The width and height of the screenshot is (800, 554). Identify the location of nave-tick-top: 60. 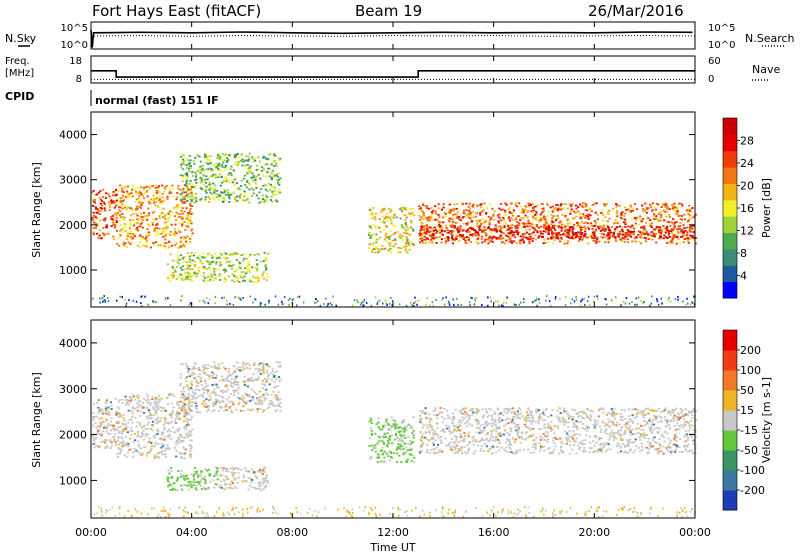
(714, 61).